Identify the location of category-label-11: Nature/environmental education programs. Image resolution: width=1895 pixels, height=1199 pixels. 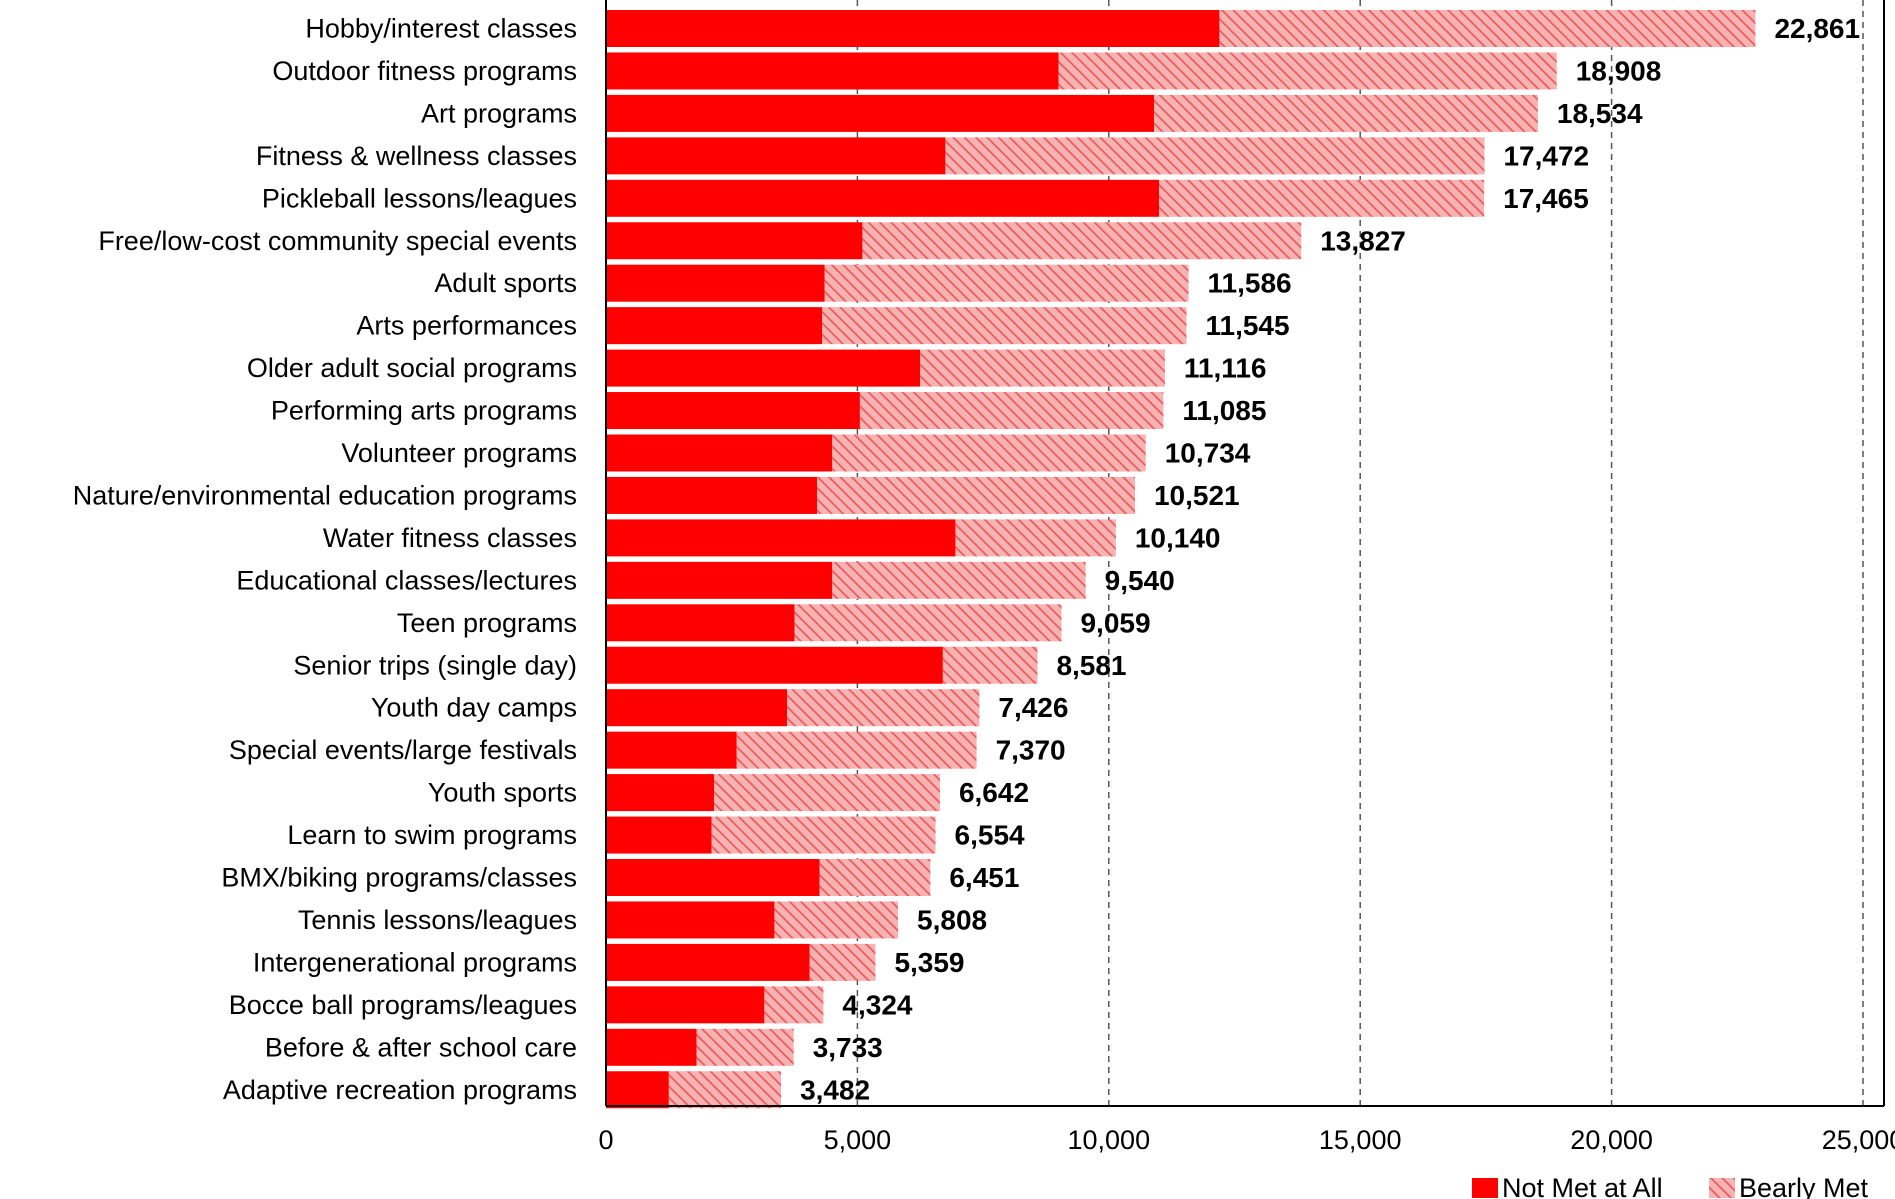
(325, 495).